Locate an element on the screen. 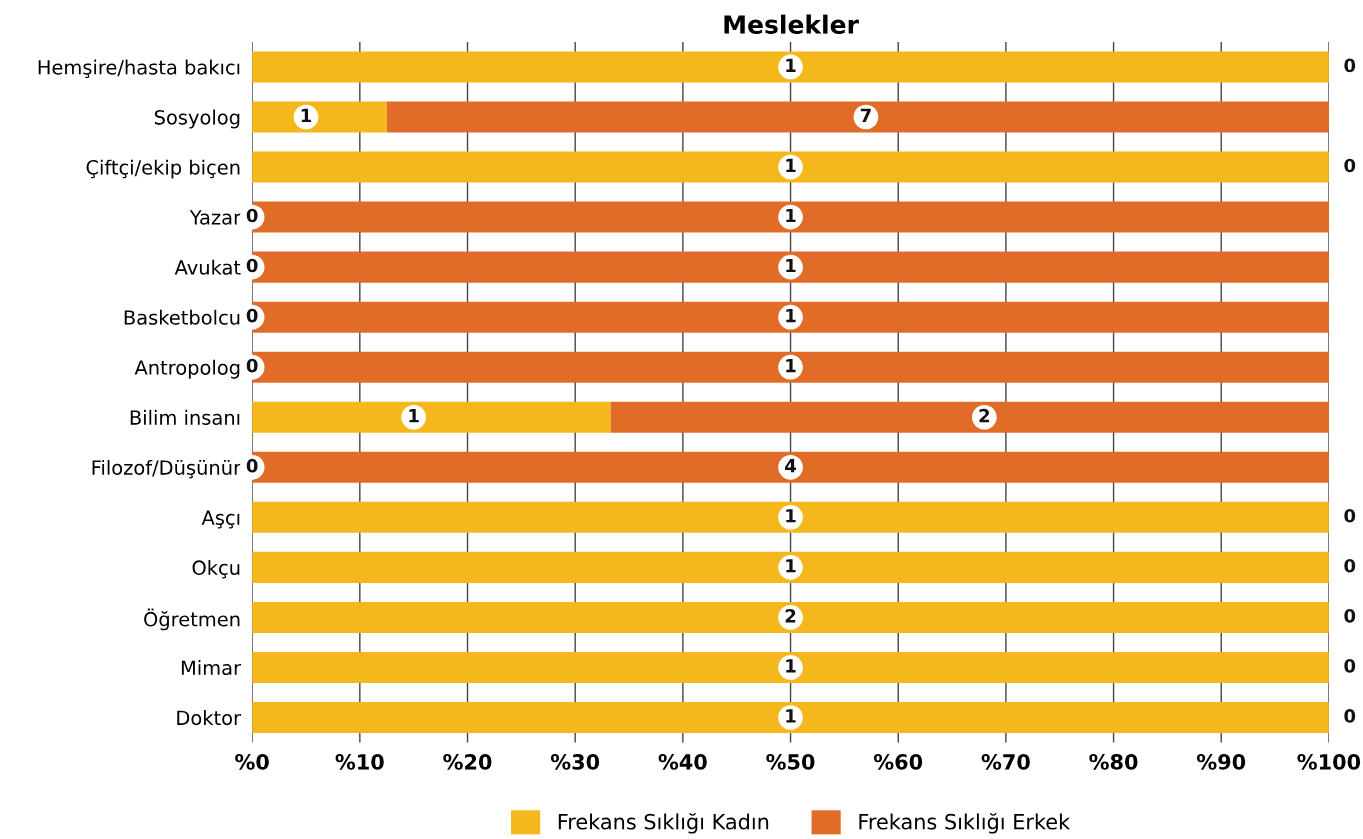  y-tick-label: Bilim insanı is located at coordinates (185, 417).